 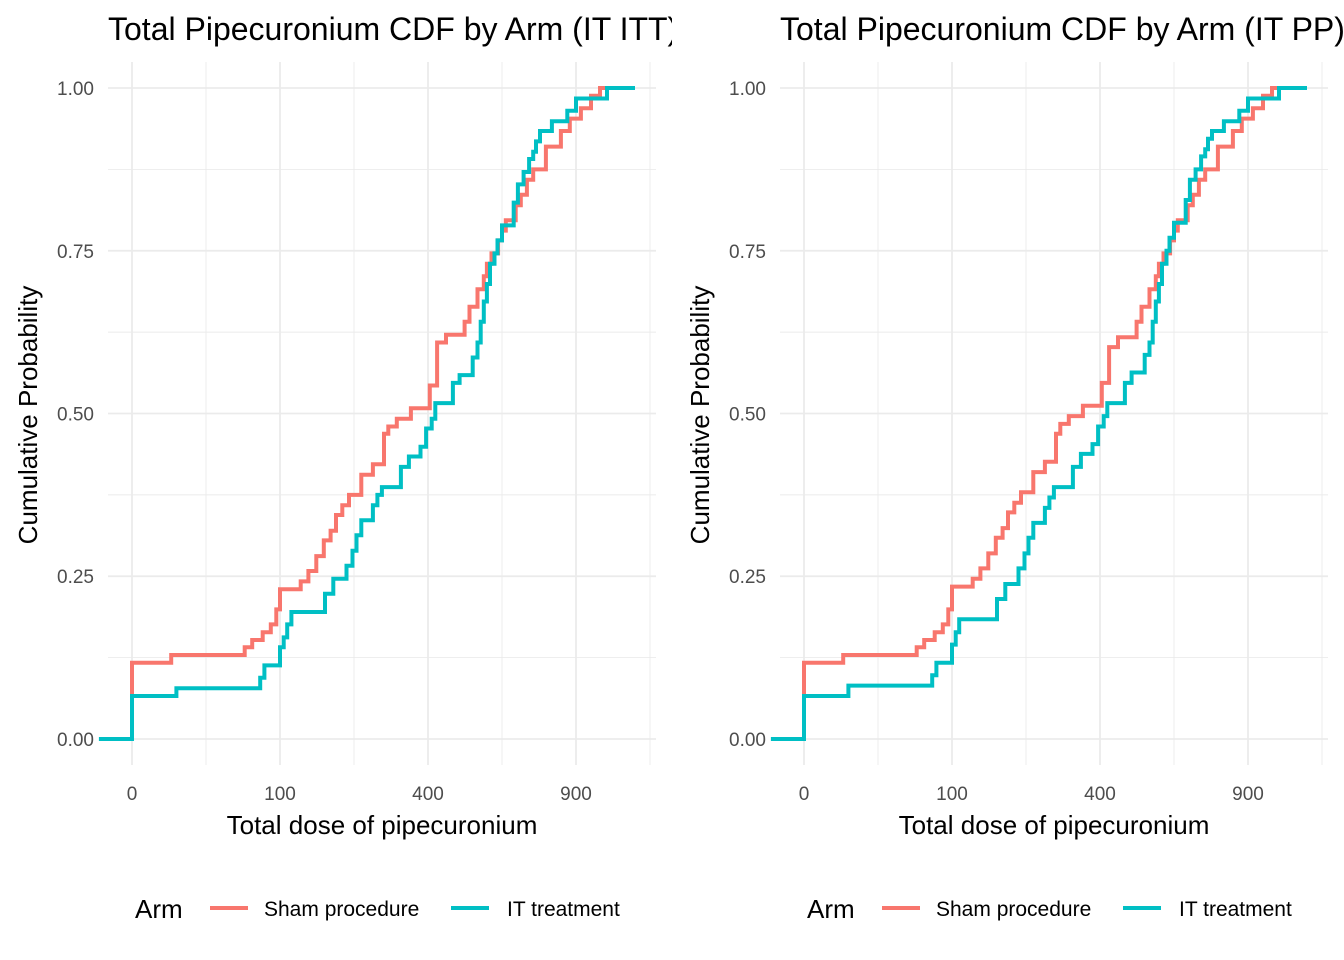 I want to click on chart-title: Total Pipecuronium CDF by Arm (IT PP), so click(x=1062, y=29).